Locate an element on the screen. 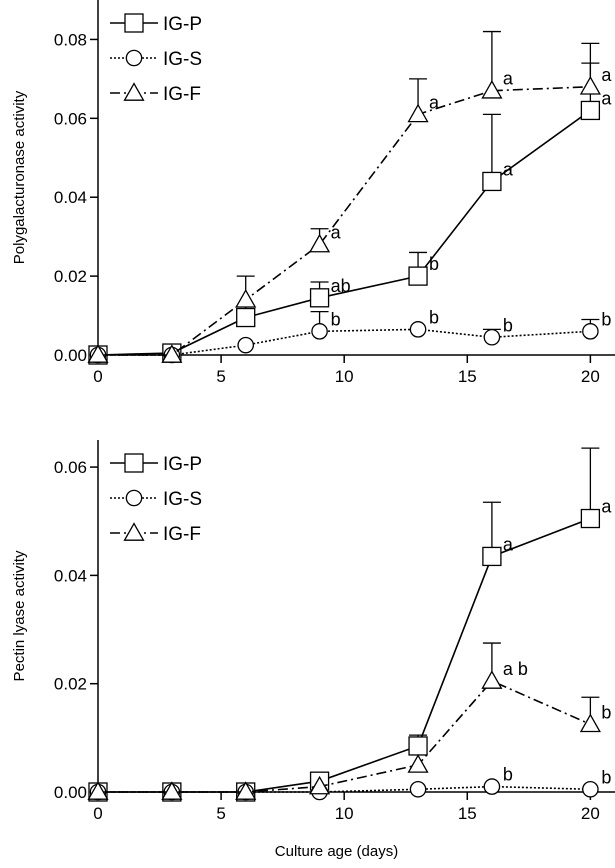  y-tick-label: 0.08 is located at coordinates (70, 39).